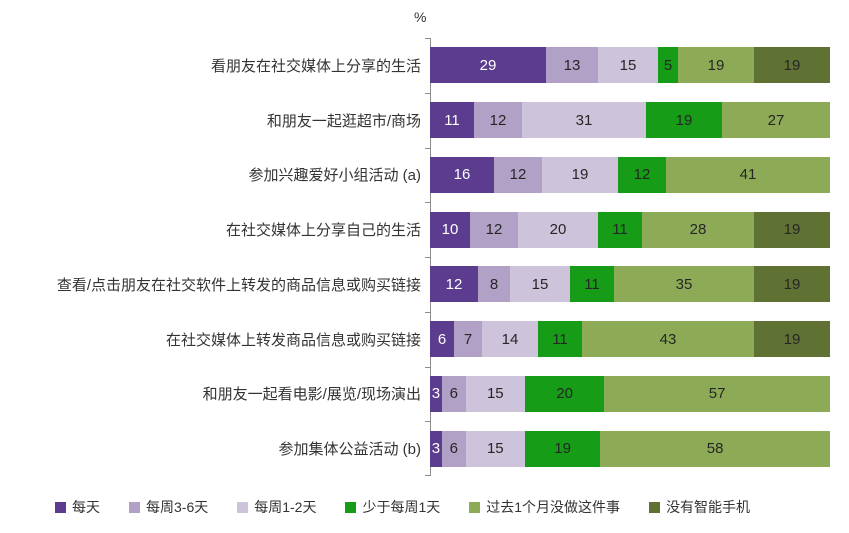 This screenshot has width=849, height=533. What do you see at coordinates (424, 284) in the screenshot?
I see `chart-row: 查看/点击朋友在社交软件上转发的商品信息或购买链接 12 8 15 11 35 19` at bounding box center [424, 284].